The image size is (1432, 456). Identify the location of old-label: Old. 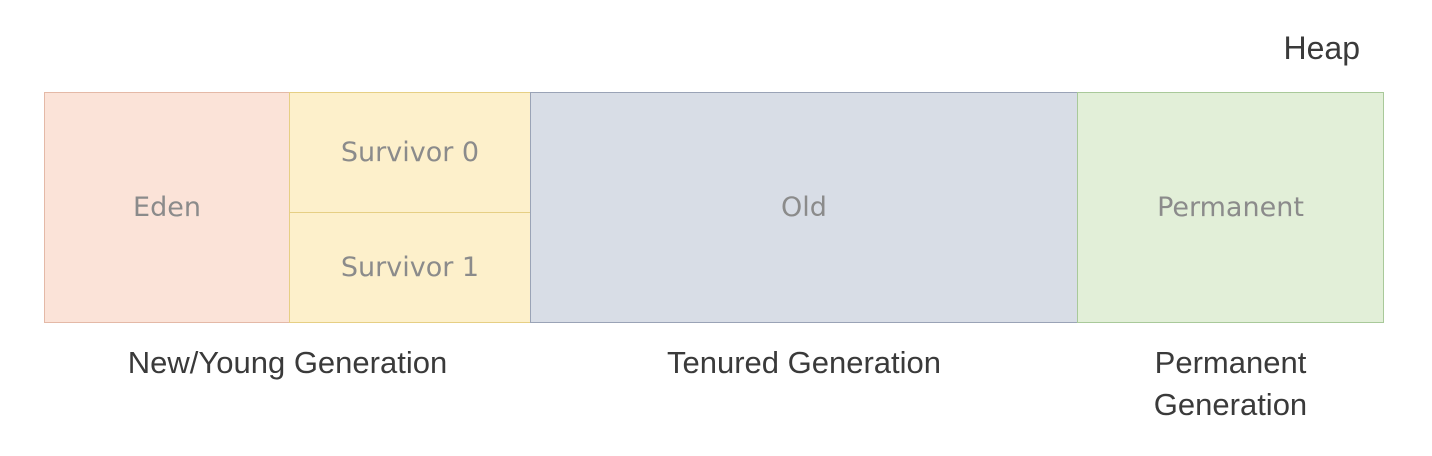
(804, 207).